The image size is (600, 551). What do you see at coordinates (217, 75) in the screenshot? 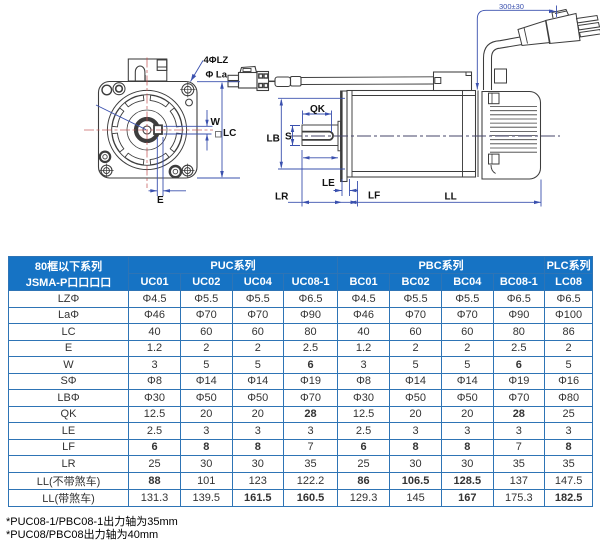
I see `svg-text: Φ La` at bounding box center [217, 75].